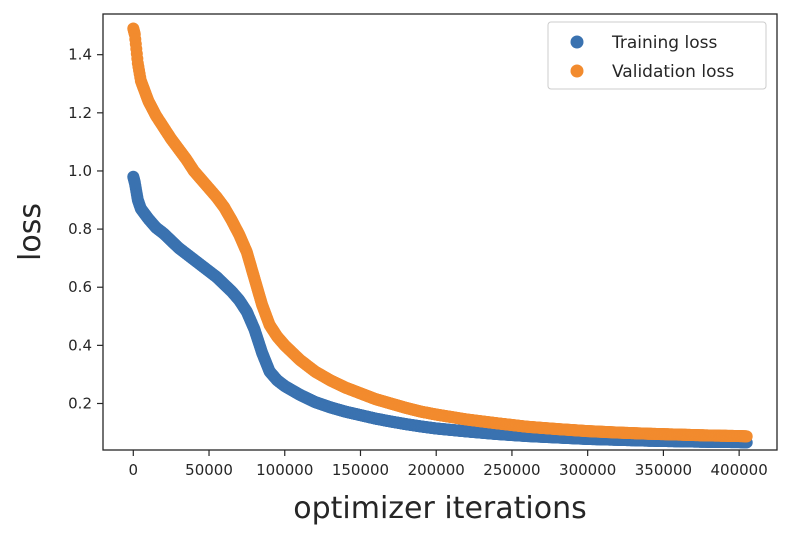 The image size is (792, 540). Describe the element at coordinates (673, 72) in the screenshot. I see `legend-label-validation: Validation loss` at that location.